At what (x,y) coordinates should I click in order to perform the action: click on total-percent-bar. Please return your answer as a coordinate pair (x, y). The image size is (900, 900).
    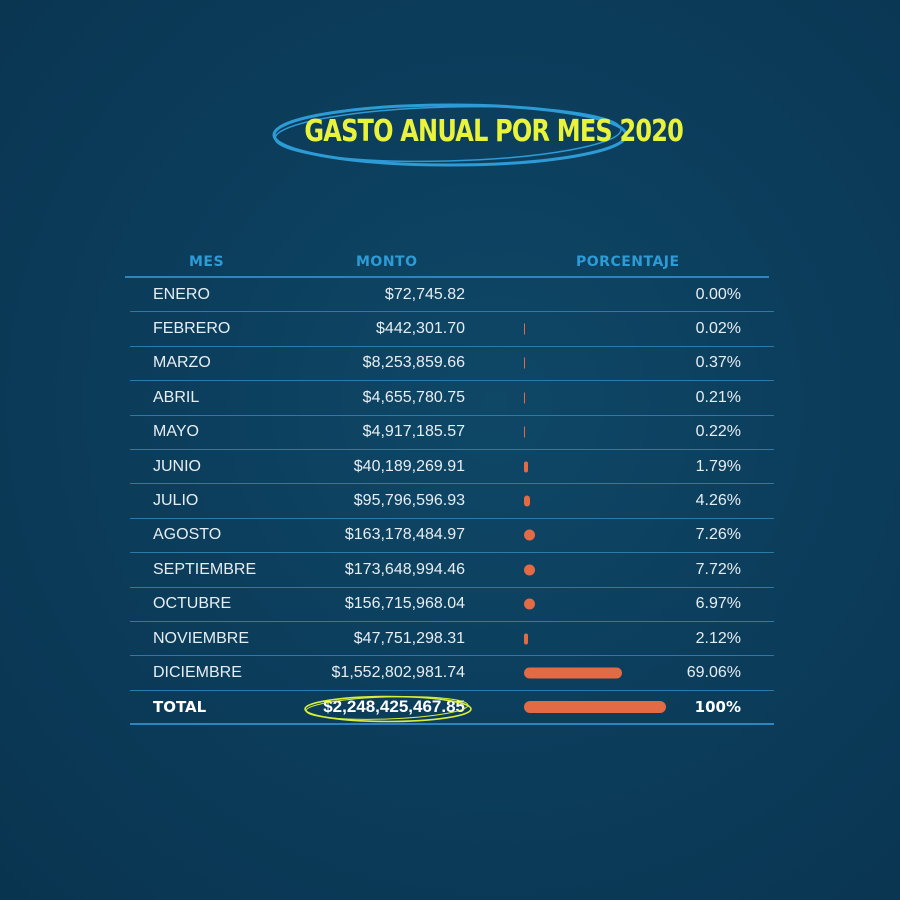
    Looking at the image, I should click on (595, 706).